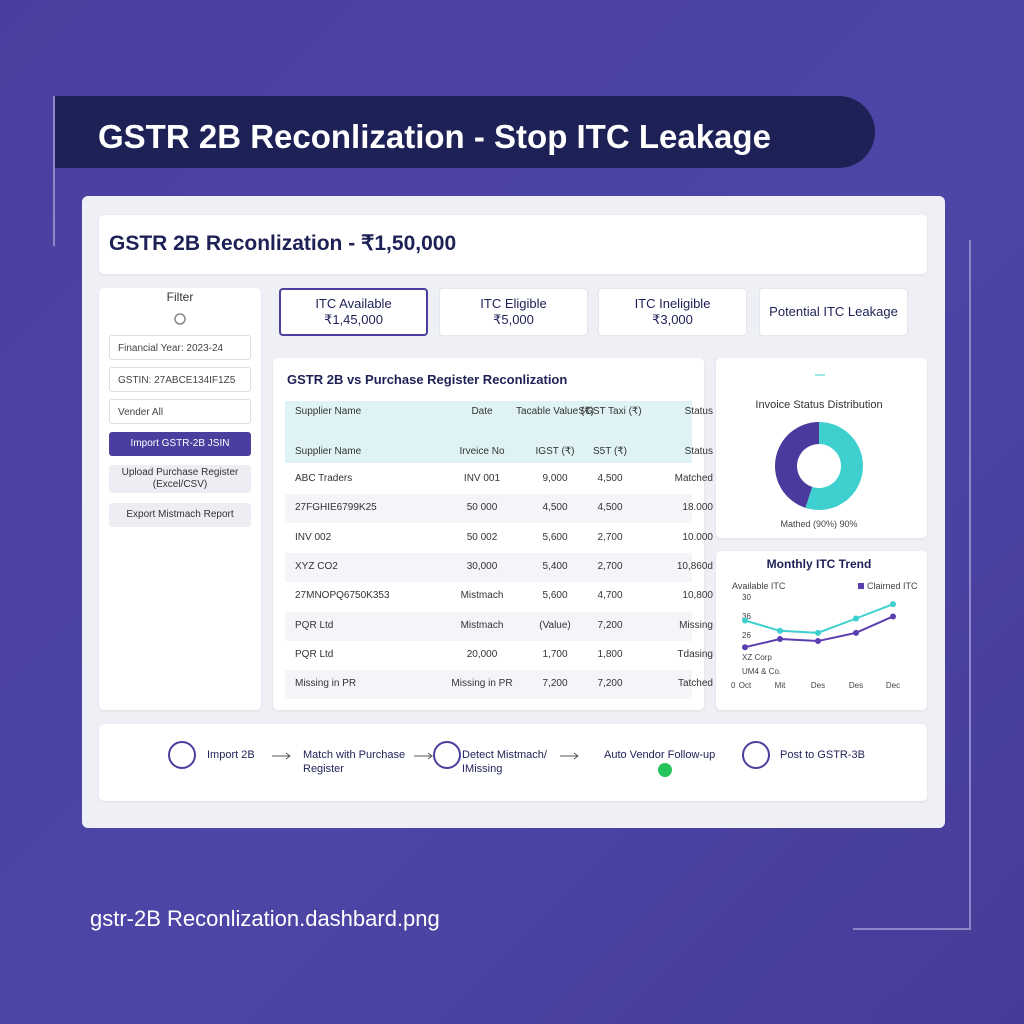 The width and height of the screenshot is (1024, 1024). What do you see at coordinates (482, 411) in the screenshot?
I see `table-header: Date` at bounding box center [482, 411].